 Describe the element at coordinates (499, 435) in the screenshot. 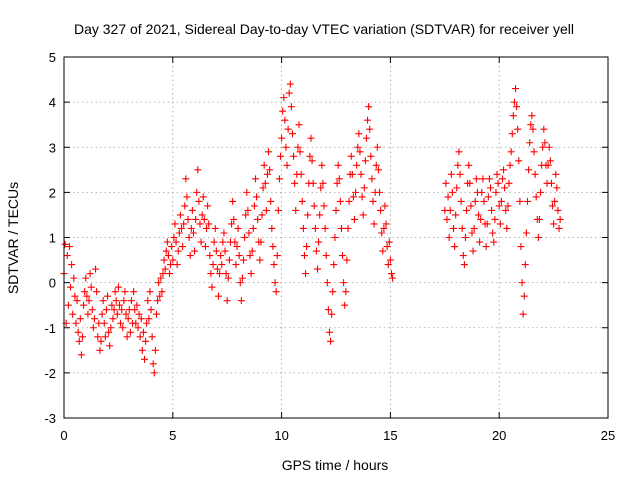

I see `x-tick-label: 20` at that location.